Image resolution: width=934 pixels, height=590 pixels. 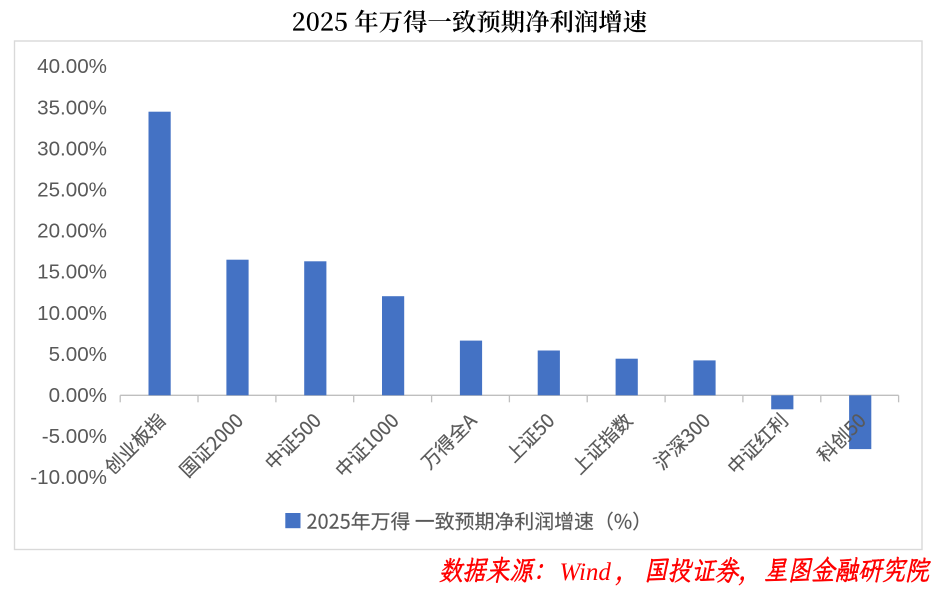 I want to click on svg-text: 0.00%, so click(x=78, y=395).